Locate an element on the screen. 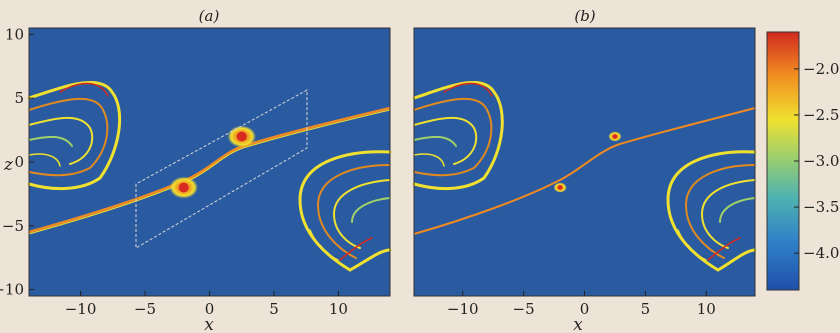 The width and height of the screenshot is (840, 333). panel-b-vortices is located at coordinates (587, 162).